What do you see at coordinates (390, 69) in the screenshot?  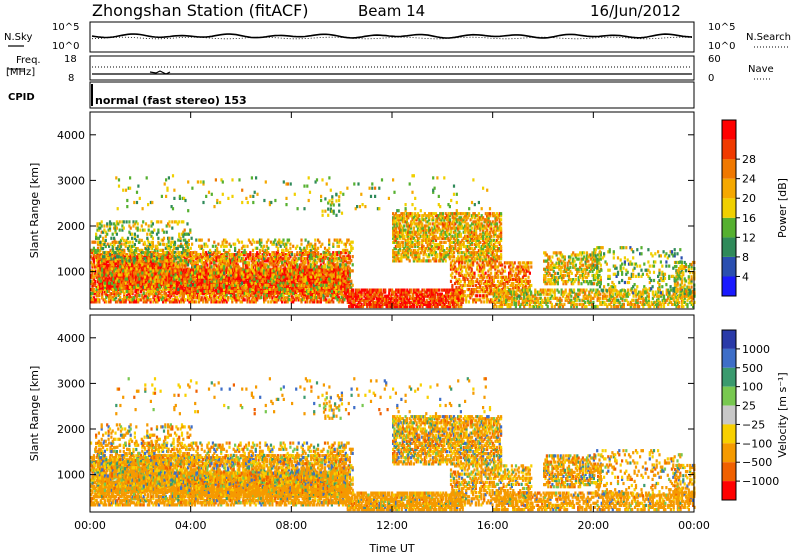 I see `freq-panel: Freq. [MHz] 18 8 60 0 Nave` at bounding box center [390, 69].